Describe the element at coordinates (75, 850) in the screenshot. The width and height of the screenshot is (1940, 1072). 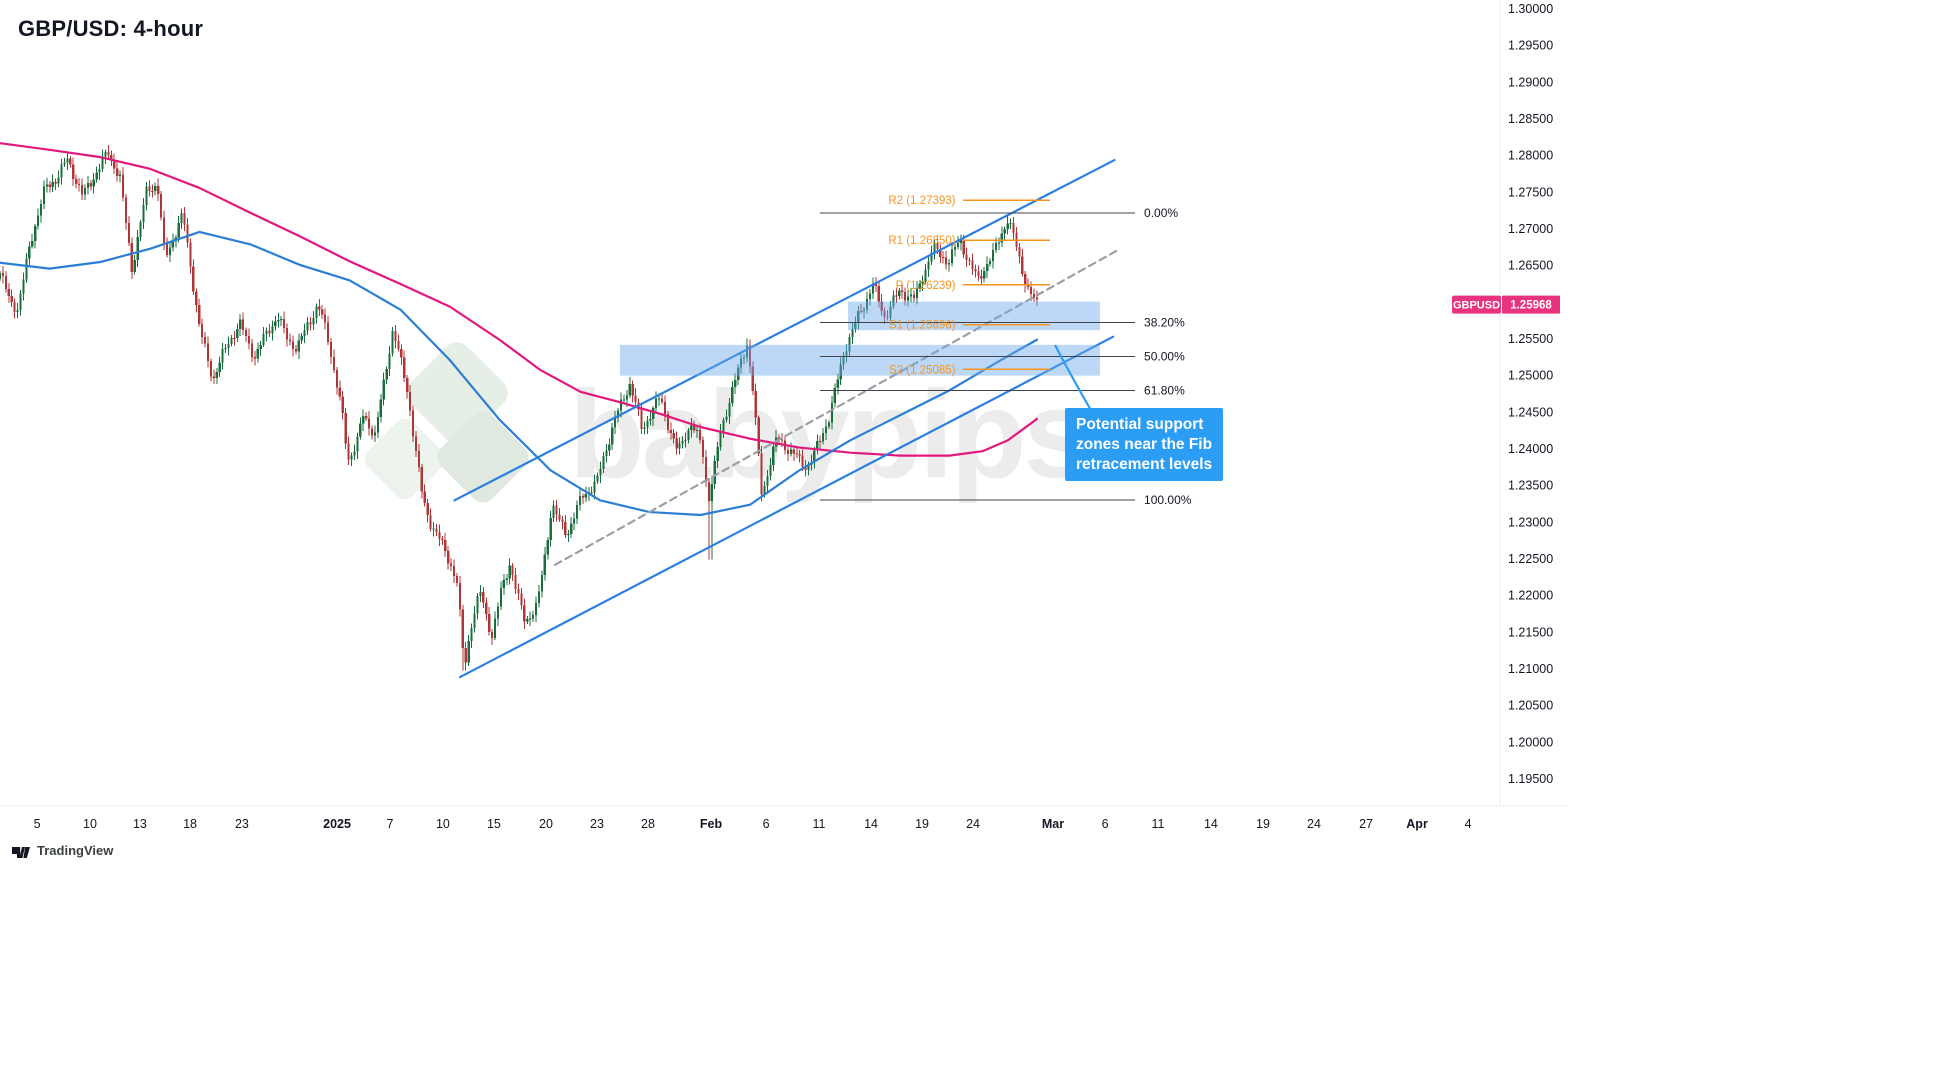
I see `tradingview-label: TradingView` at that location.